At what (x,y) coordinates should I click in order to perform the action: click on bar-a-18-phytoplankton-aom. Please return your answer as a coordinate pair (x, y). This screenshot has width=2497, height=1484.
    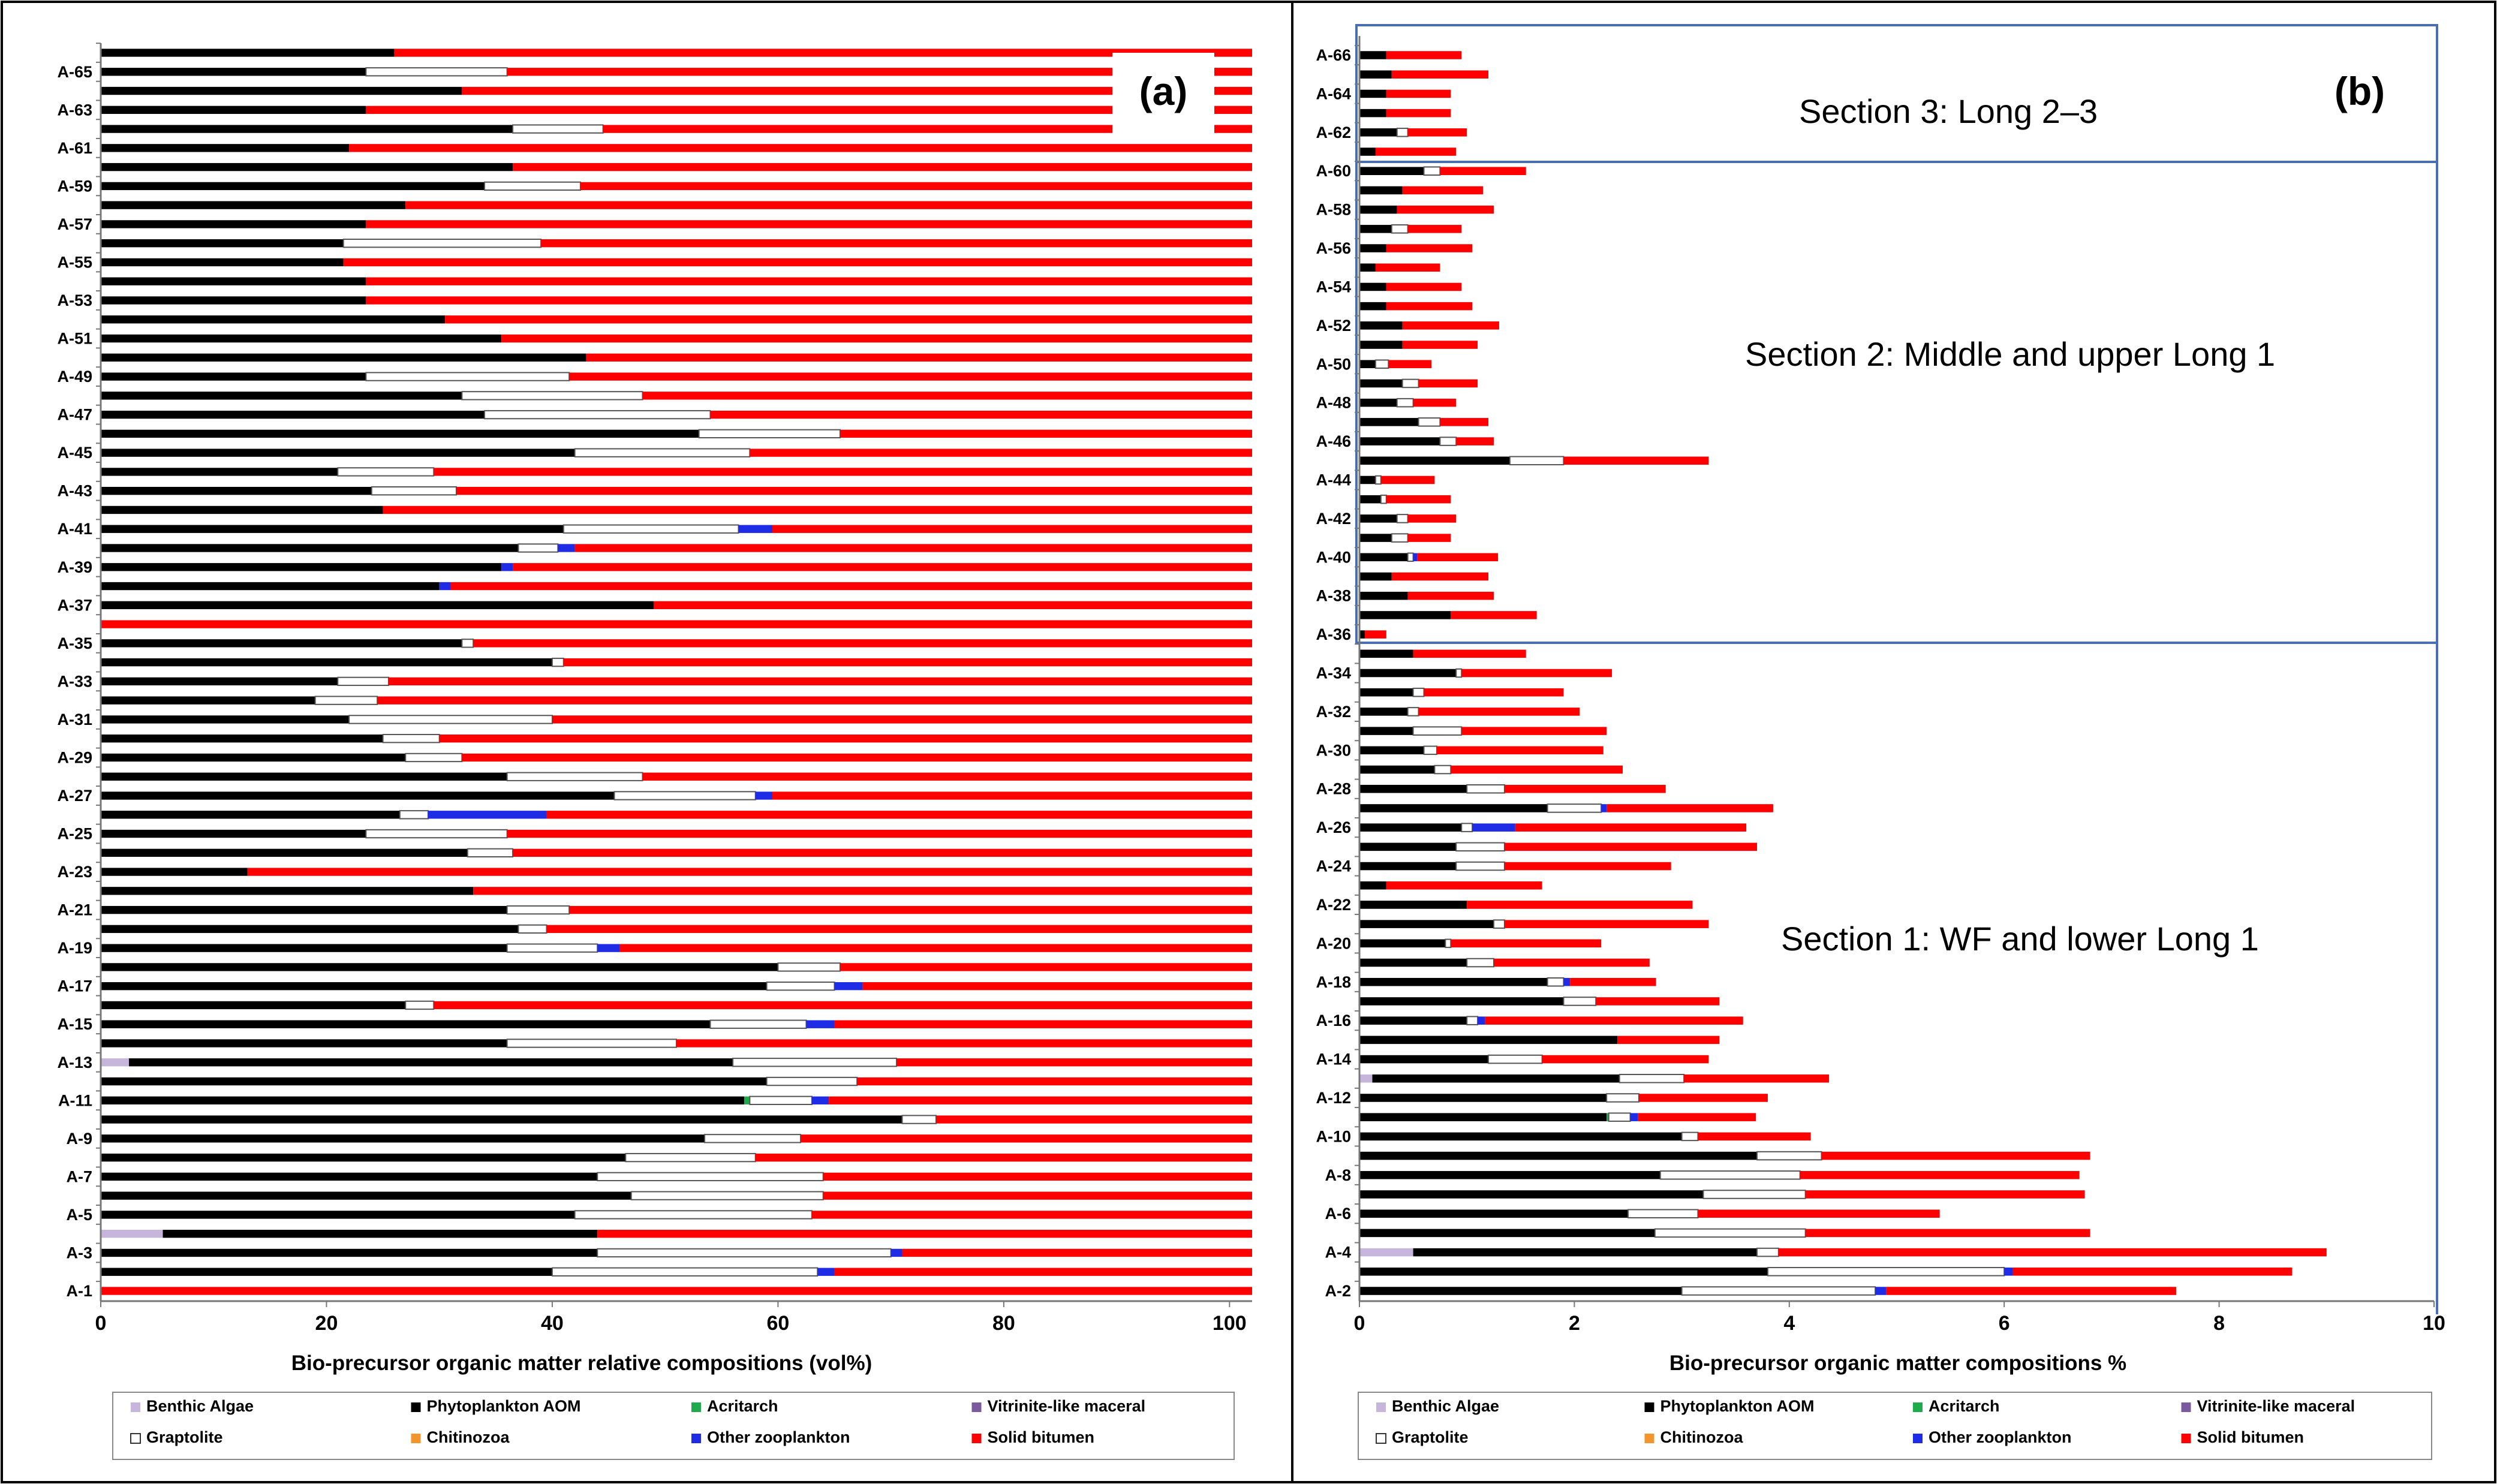
    Looking at the image, I should click on (439, 967).